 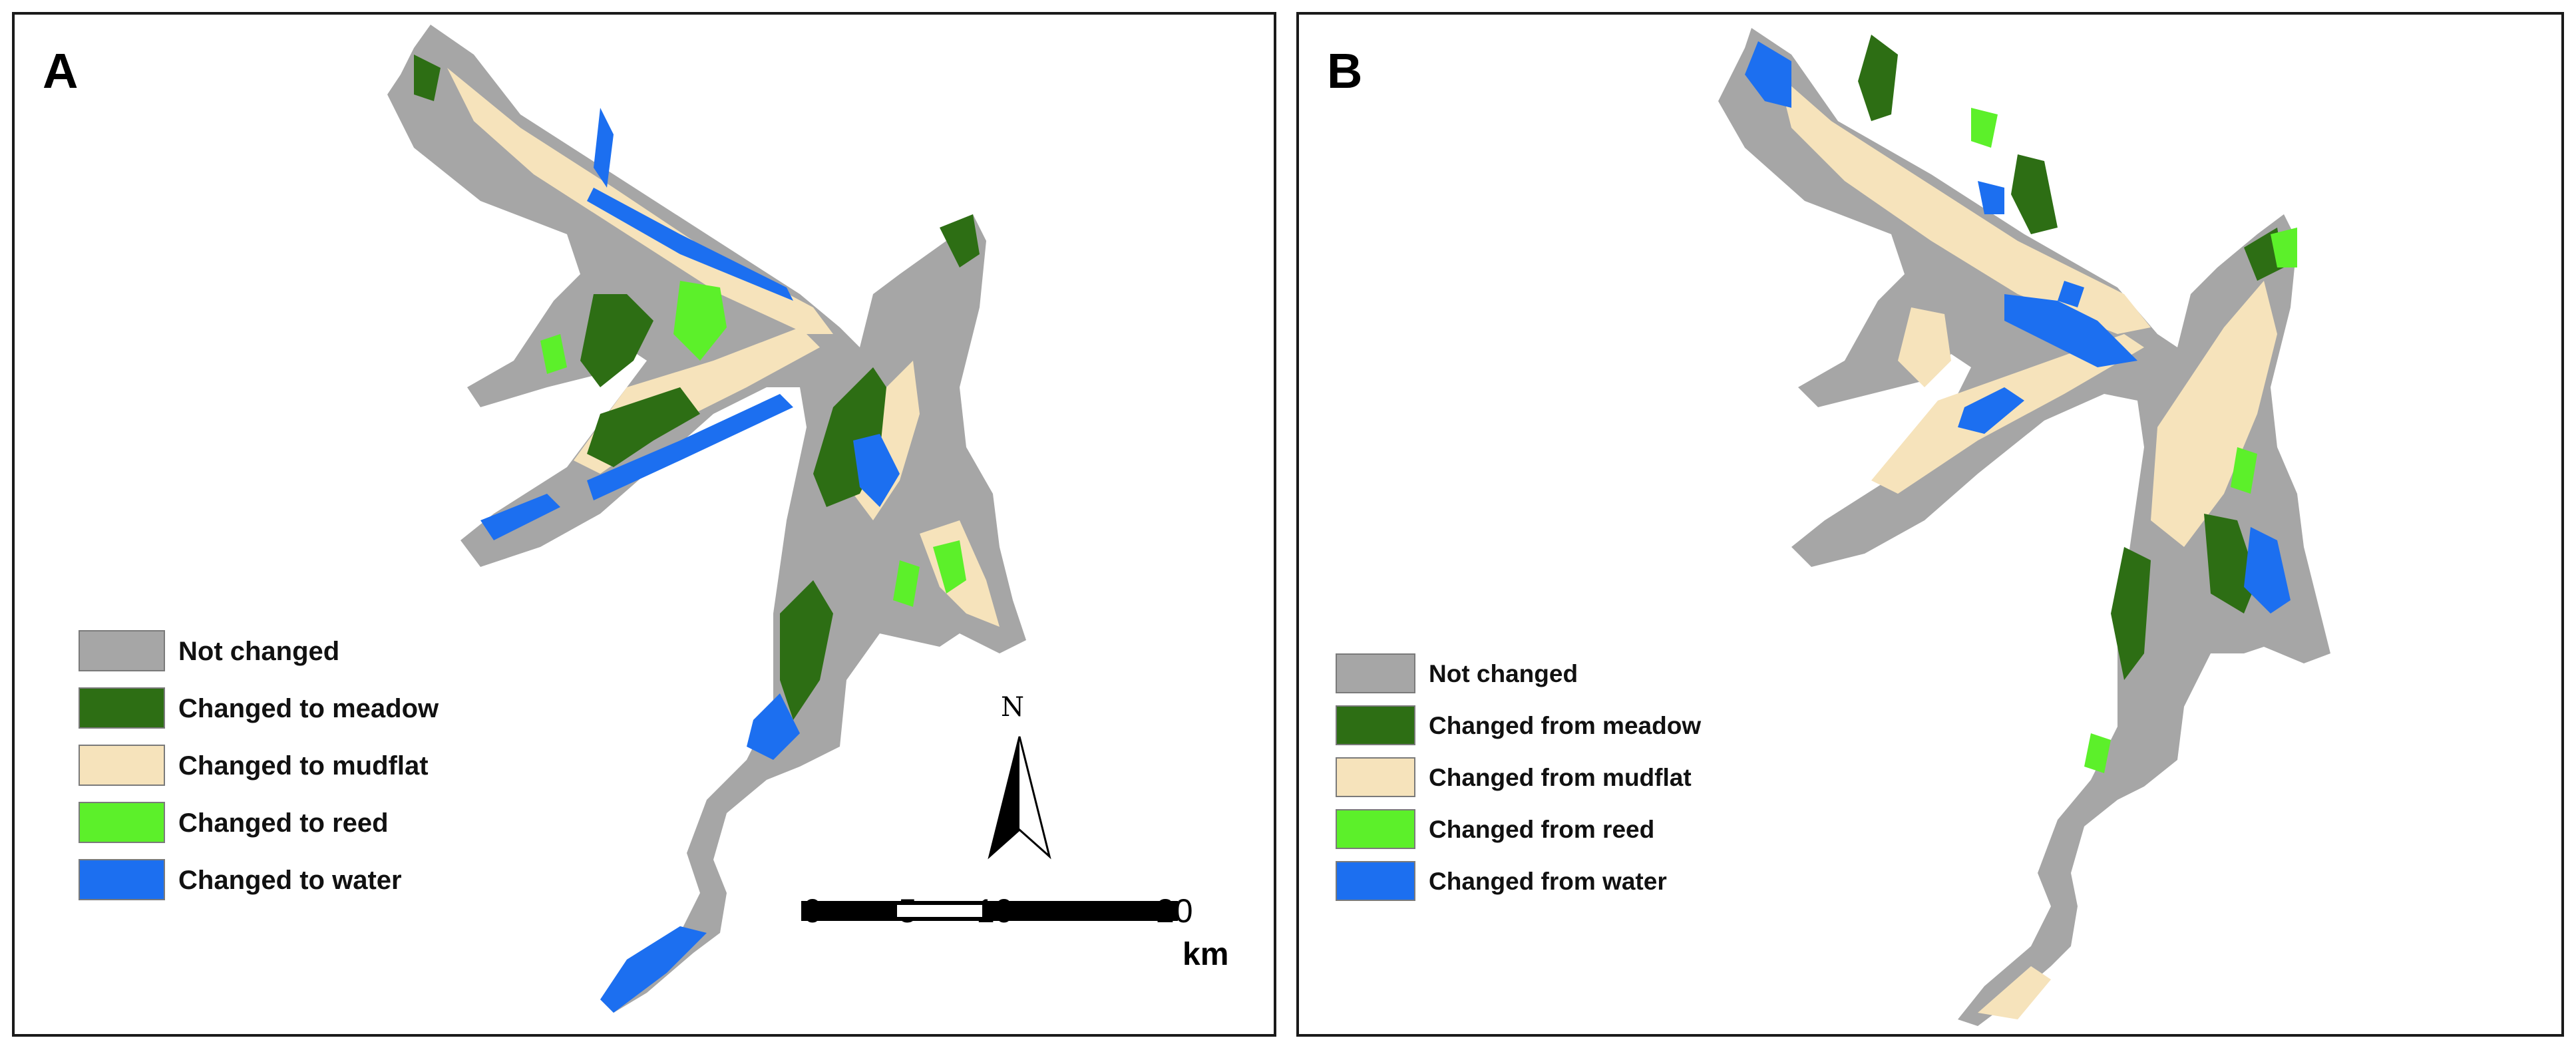 I want to click on legend-label: Changed from meadow, so click(x=1565, y=725).